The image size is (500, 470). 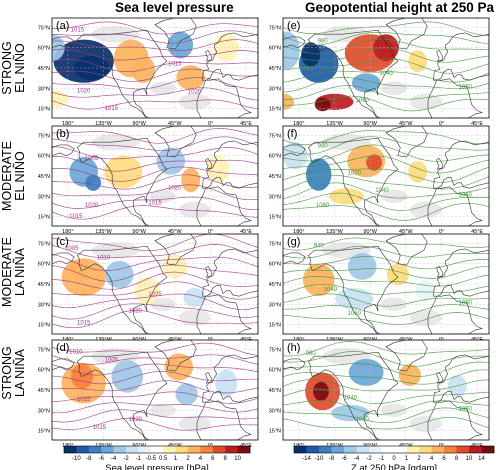 What do you see at coordinates (114, 459) in the screenshot?
I see `colorbar-tick-label: -4` at bounding box center [114, 459].